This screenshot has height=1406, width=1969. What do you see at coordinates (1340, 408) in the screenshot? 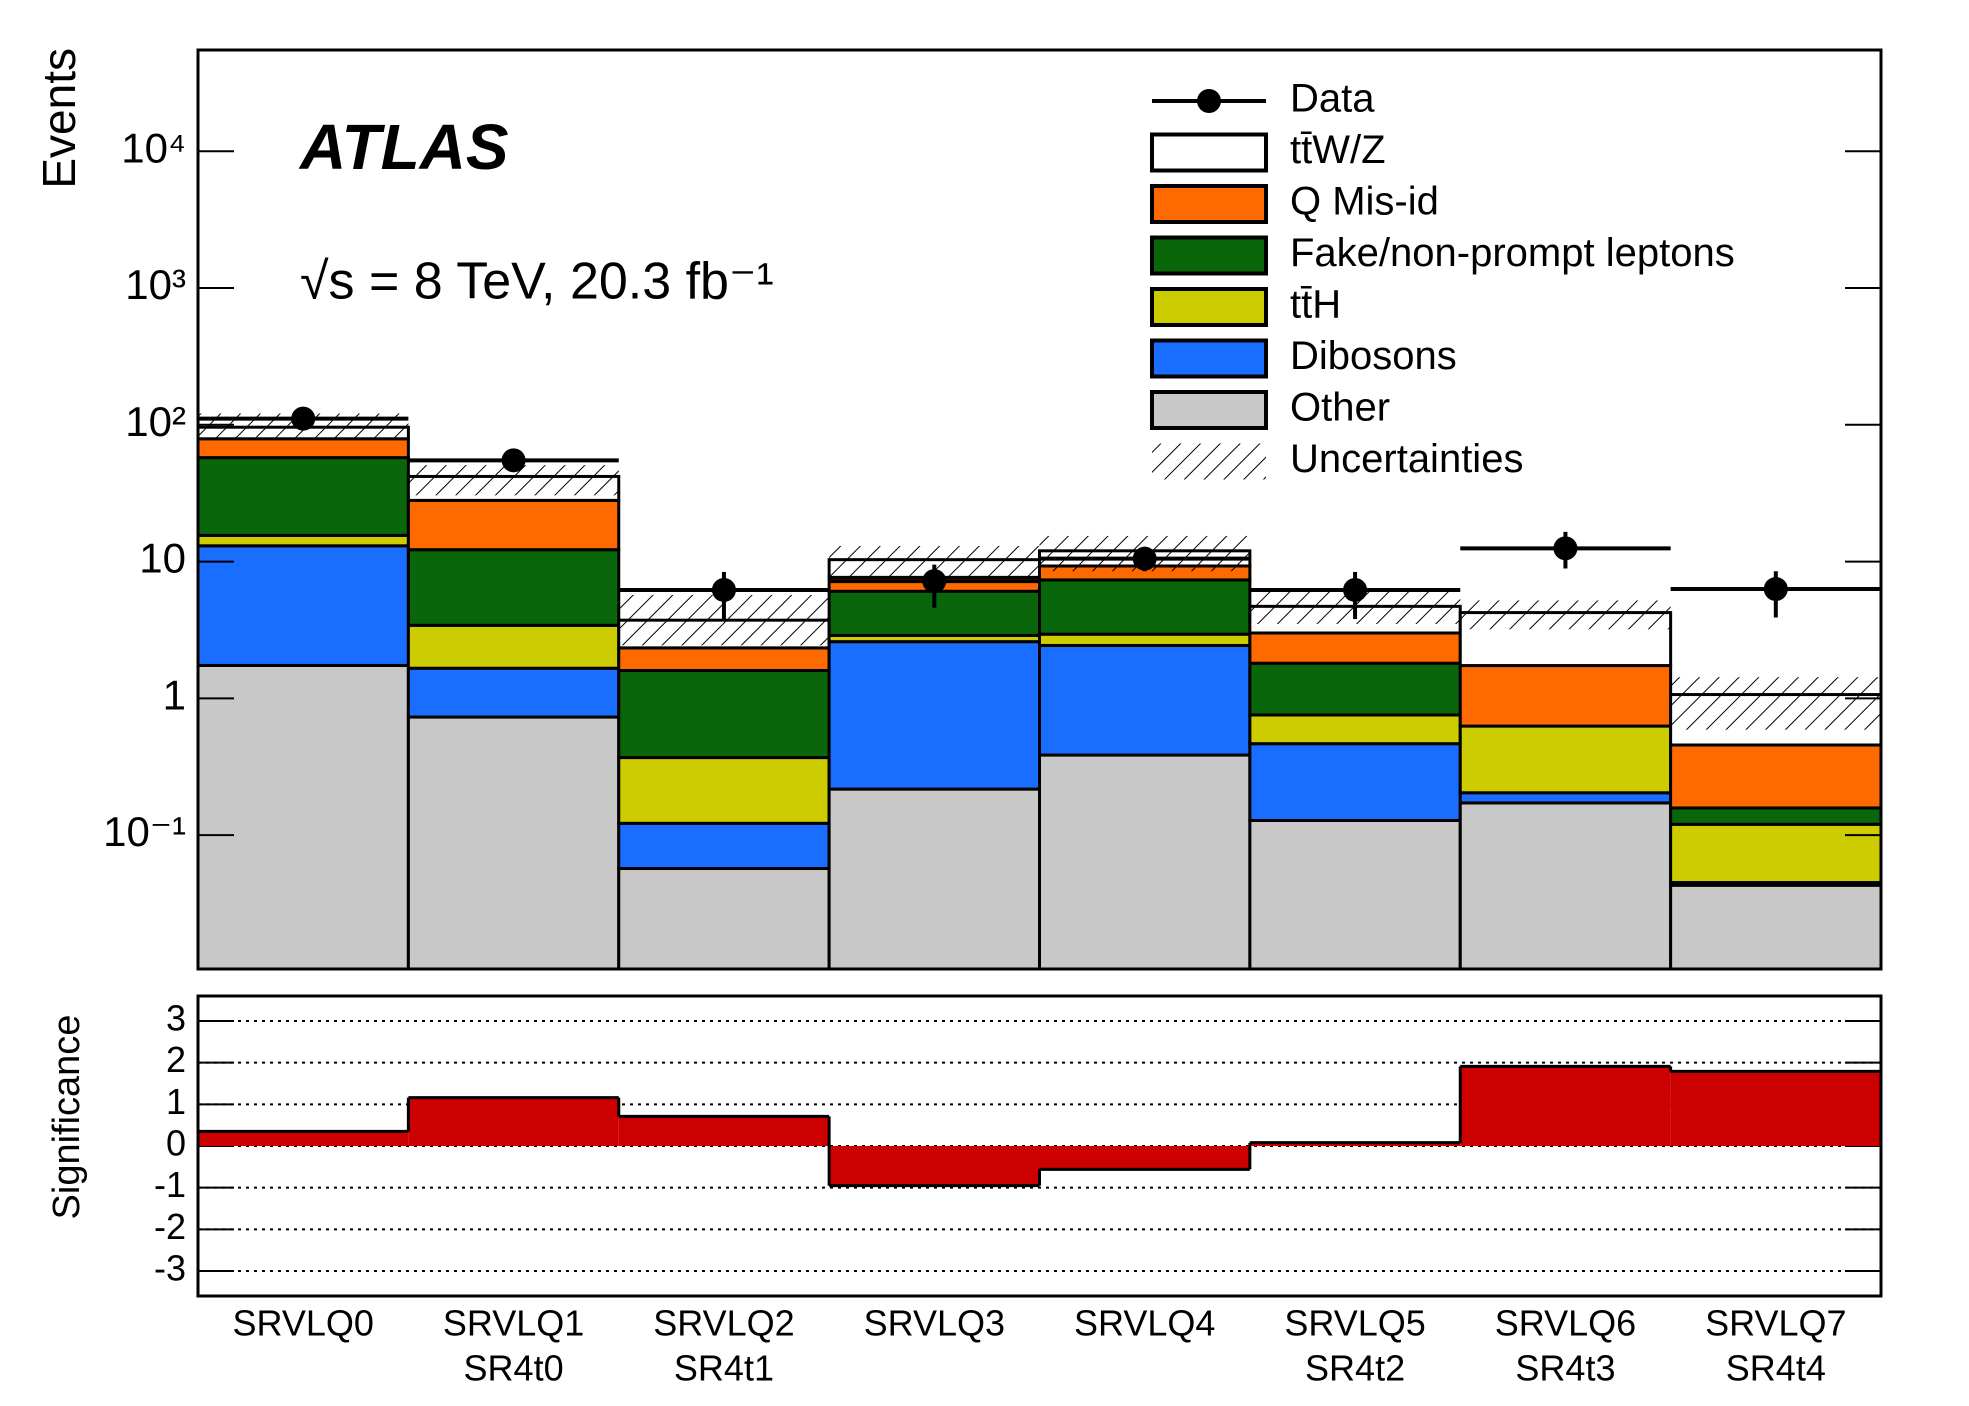
I see `legend-label: Other` at bounding box center [1340, 408].